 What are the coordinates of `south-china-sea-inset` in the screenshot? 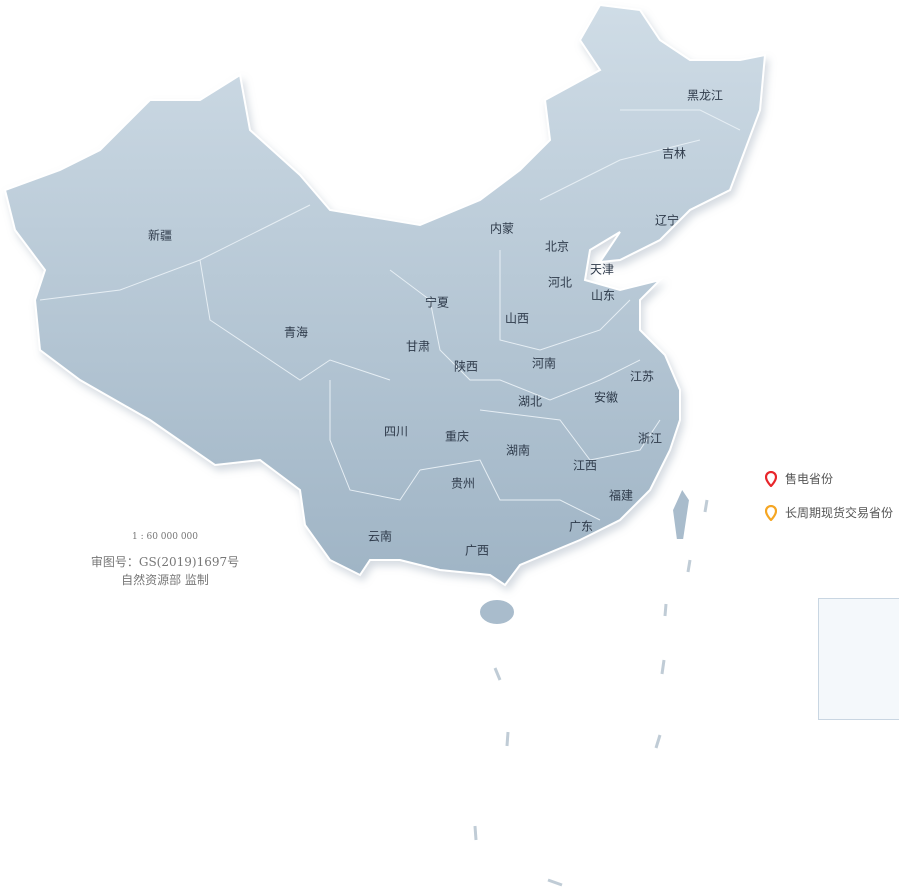 It's located at (858, 659).